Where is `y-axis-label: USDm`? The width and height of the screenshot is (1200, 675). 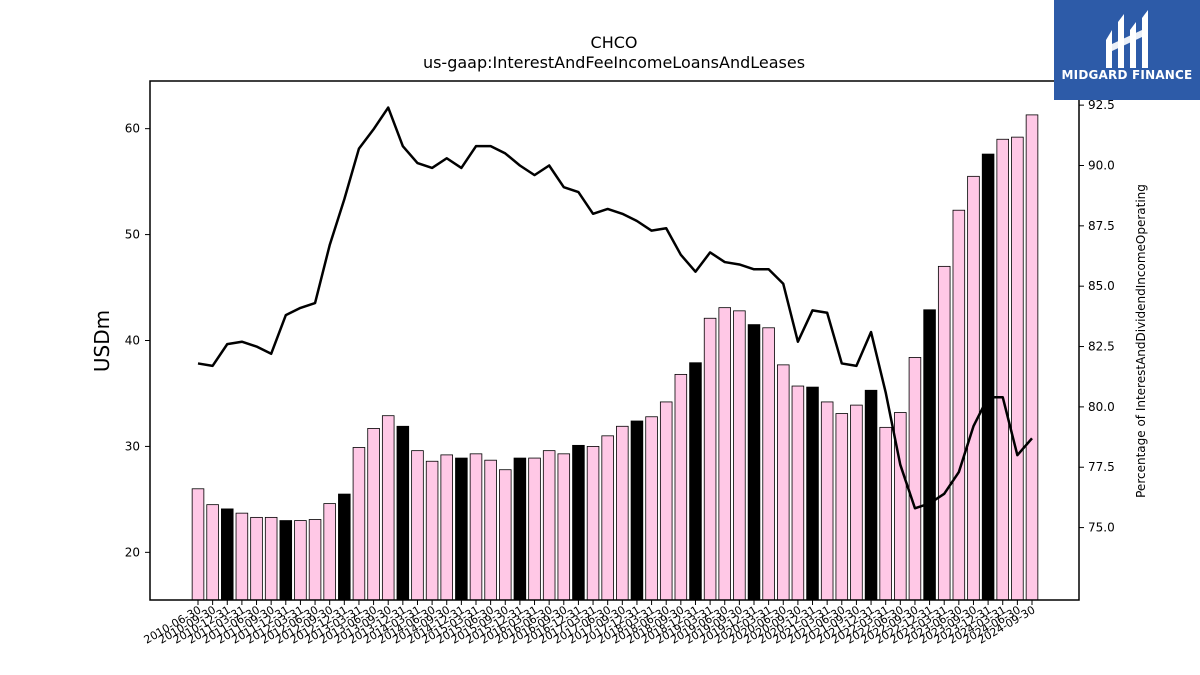
y-axis-label: USDm is located at coordinates (102, 341).